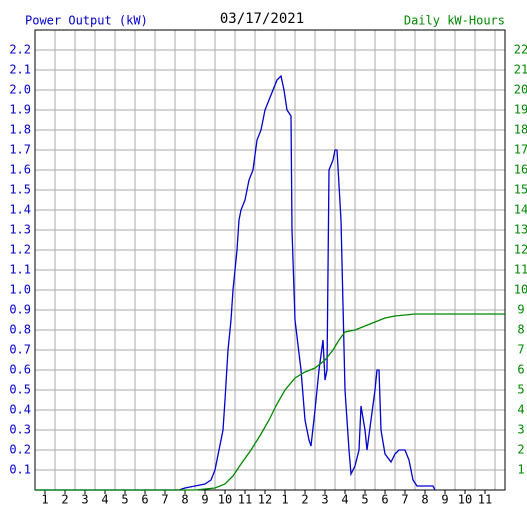 The image size is (527, 510). What do you see at coordinates (520, 450) in the screenshot?
I see `y2-tick-label: 2` at bounding box center [520, 450].